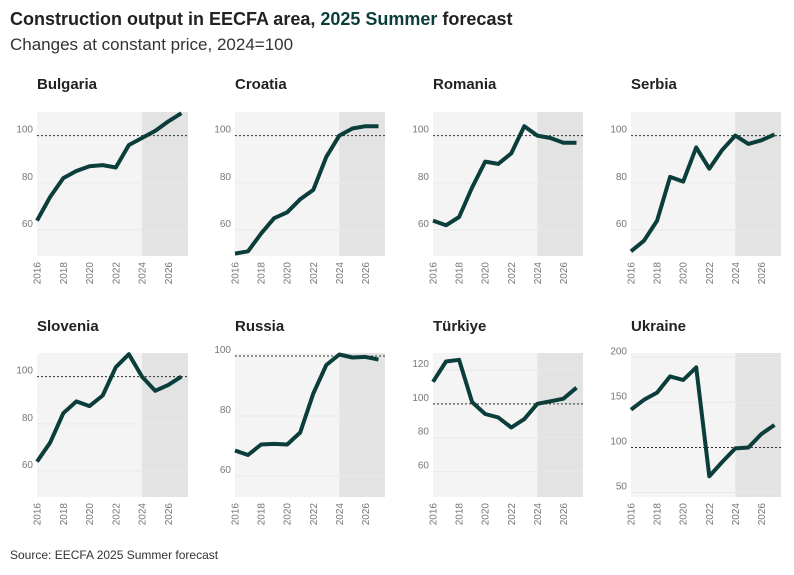  I want to click on panel-title: Romania, so click(465, 84).